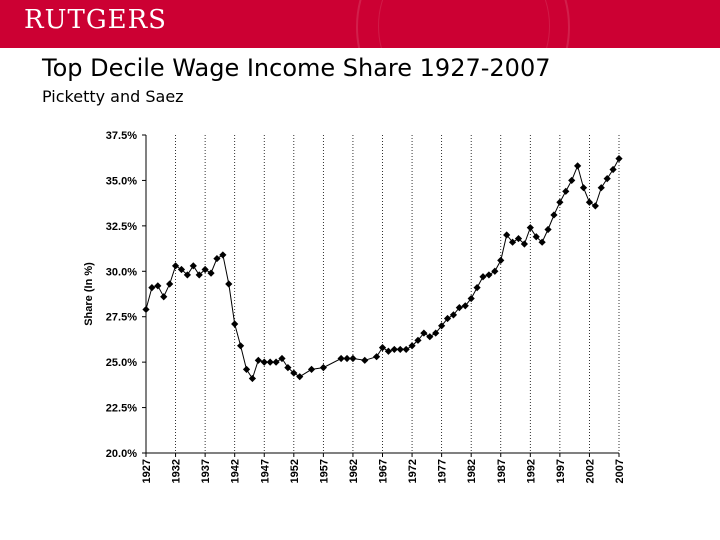 This screenshot has height=540, width=720. I want to click on x-tick-label: 1947, so click(265, 471).